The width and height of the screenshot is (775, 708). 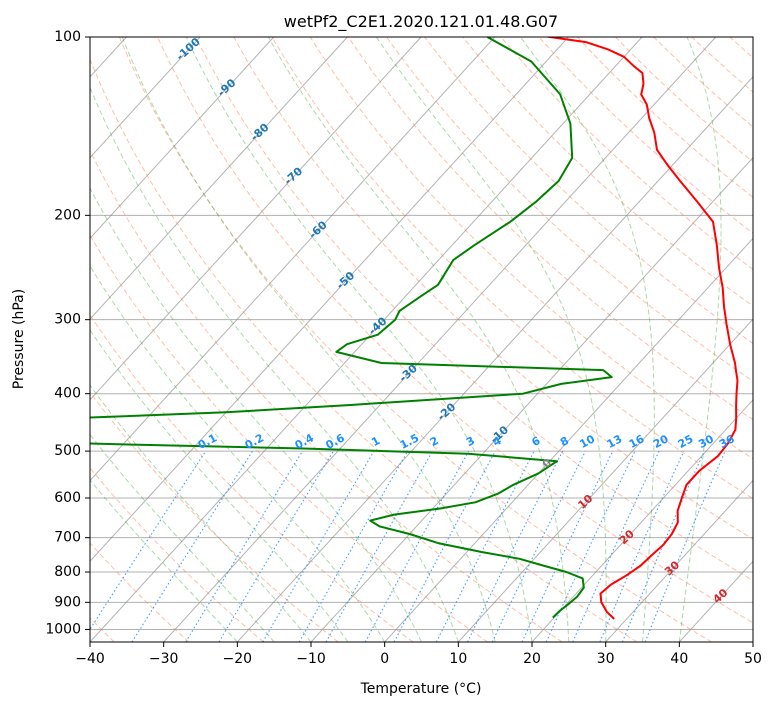 I want to click on x-axis-label: Temperature (°C), so click(x=421, y=689).